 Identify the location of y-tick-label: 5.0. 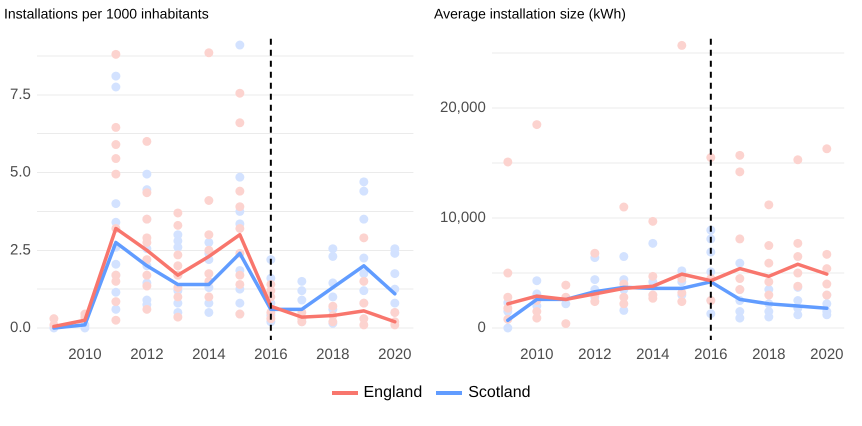
(20, 172).